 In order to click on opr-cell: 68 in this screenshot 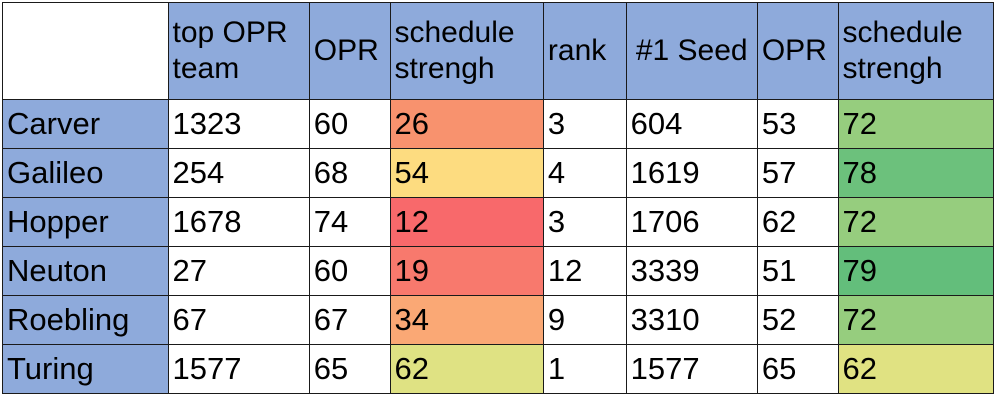, I will do `click(349, 173)`.